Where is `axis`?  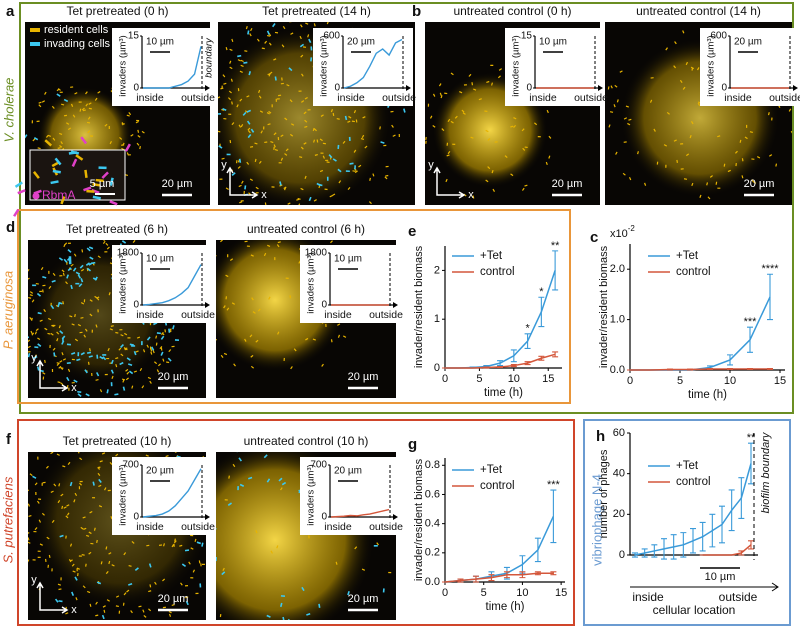
axis is located at coordinates (503, 307).